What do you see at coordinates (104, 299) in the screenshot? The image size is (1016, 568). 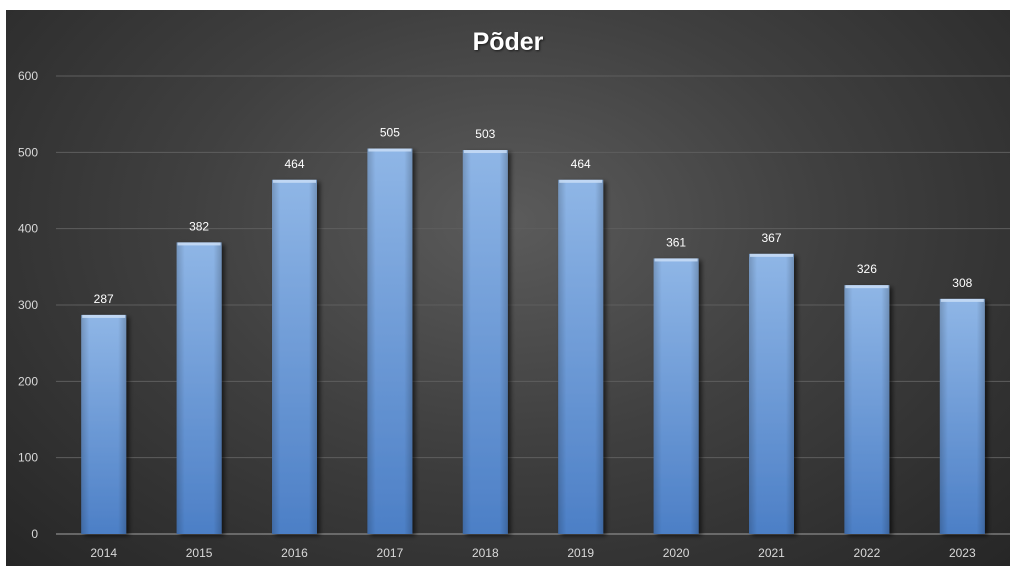 I see `data-label: 287` at bounding box center [104, 299].